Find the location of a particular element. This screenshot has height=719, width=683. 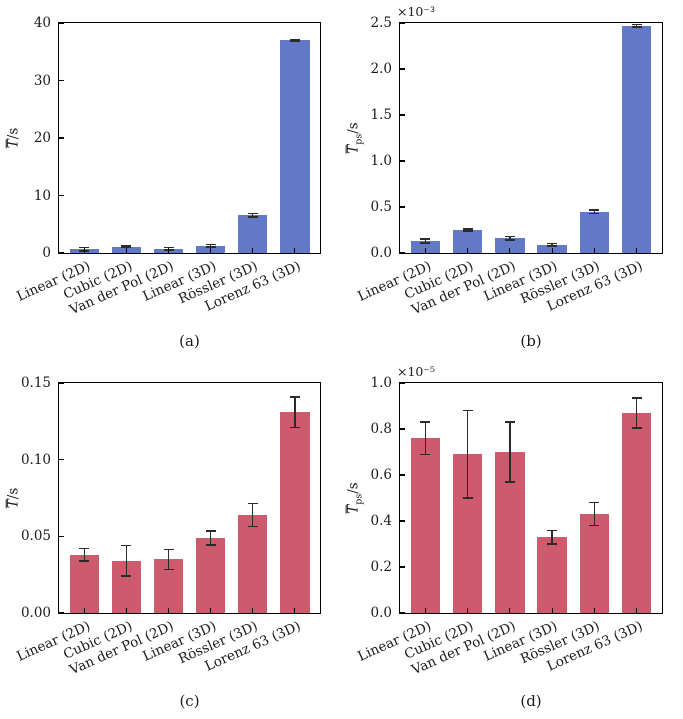

error-cap-high-van-der-pol-2d is located at coordinates (509, 422).